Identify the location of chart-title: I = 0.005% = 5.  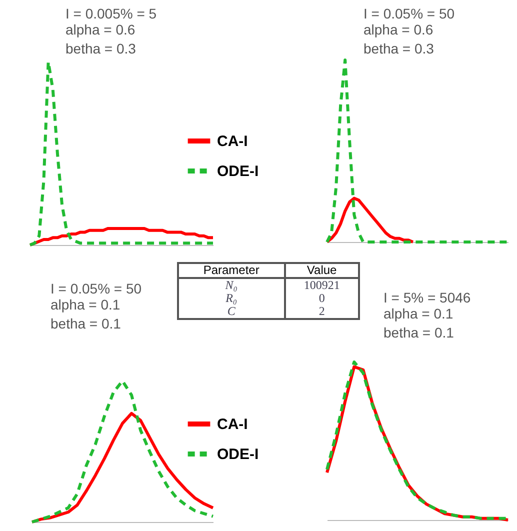
(111, 14).